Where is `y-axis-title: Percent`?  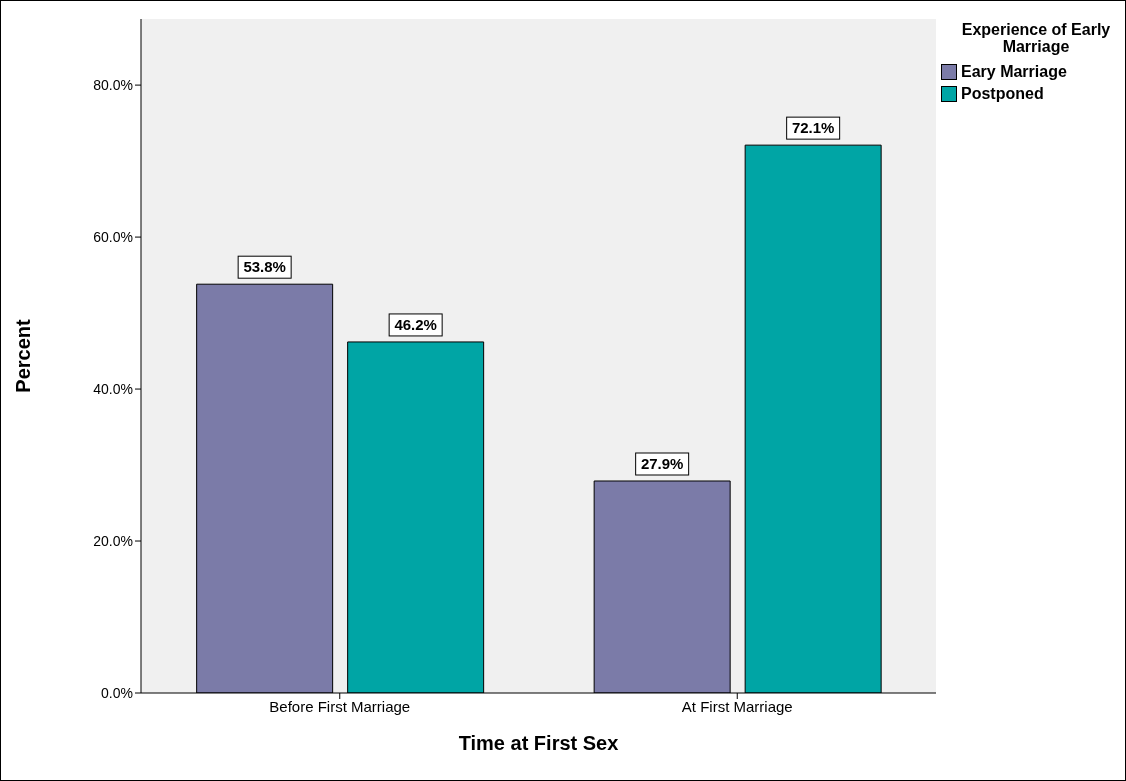 y-axis-title: Percent is located at coordinates (23, 355).